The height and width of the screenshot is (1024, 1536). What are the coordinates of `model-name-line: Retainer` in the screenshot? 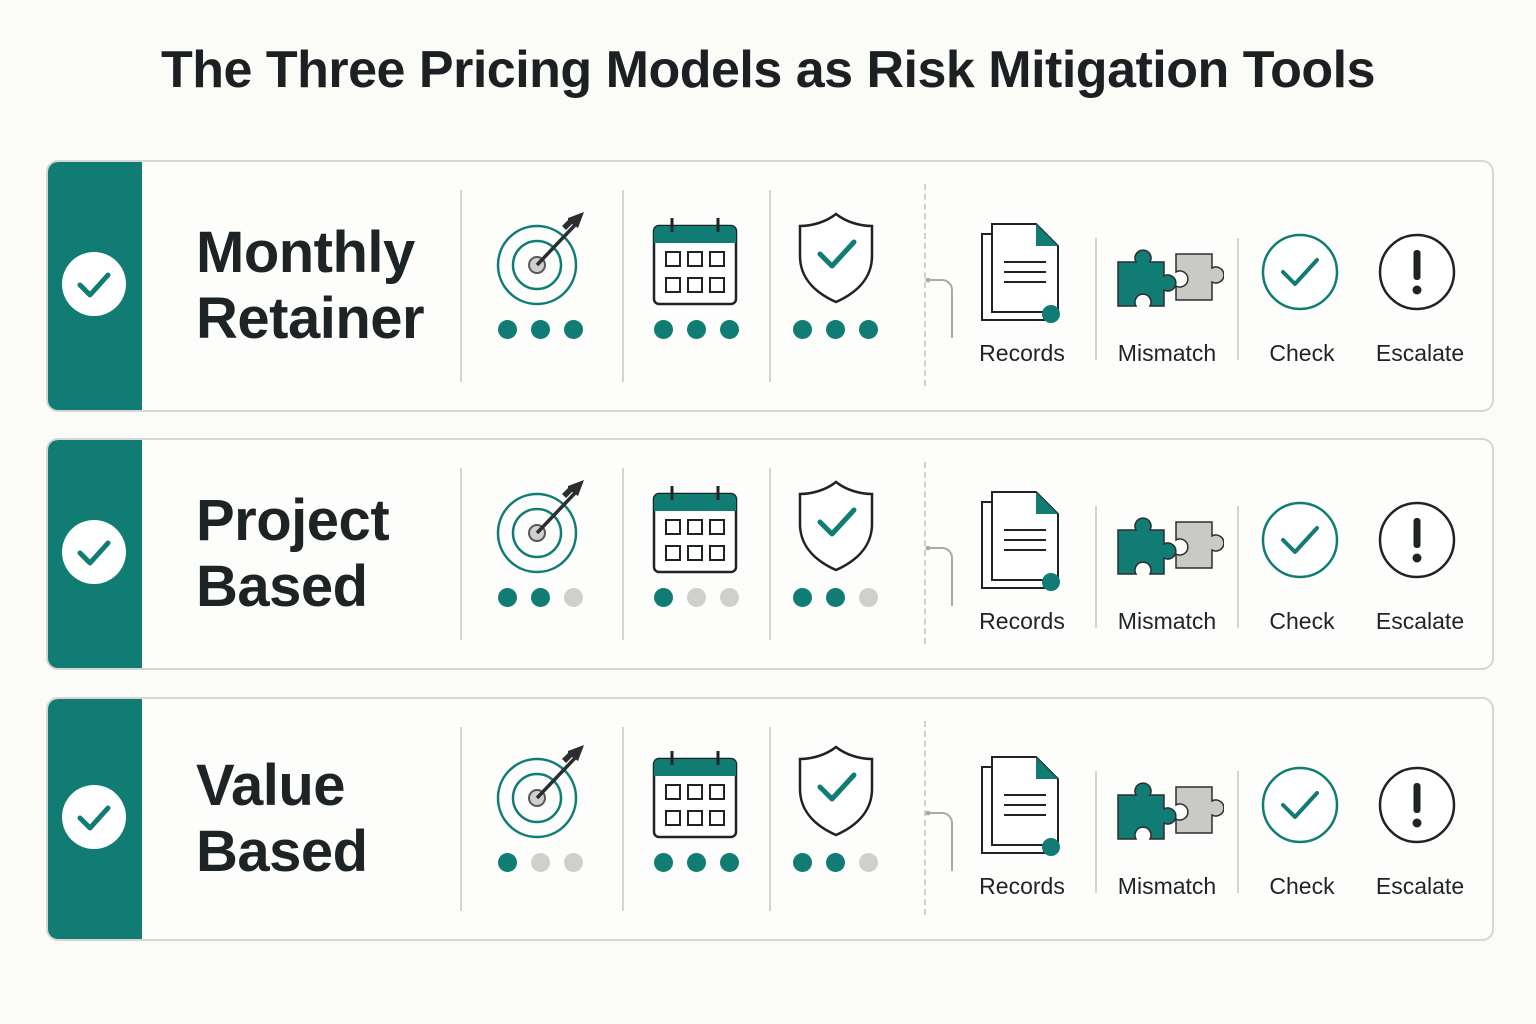 It's located at (310, 318).